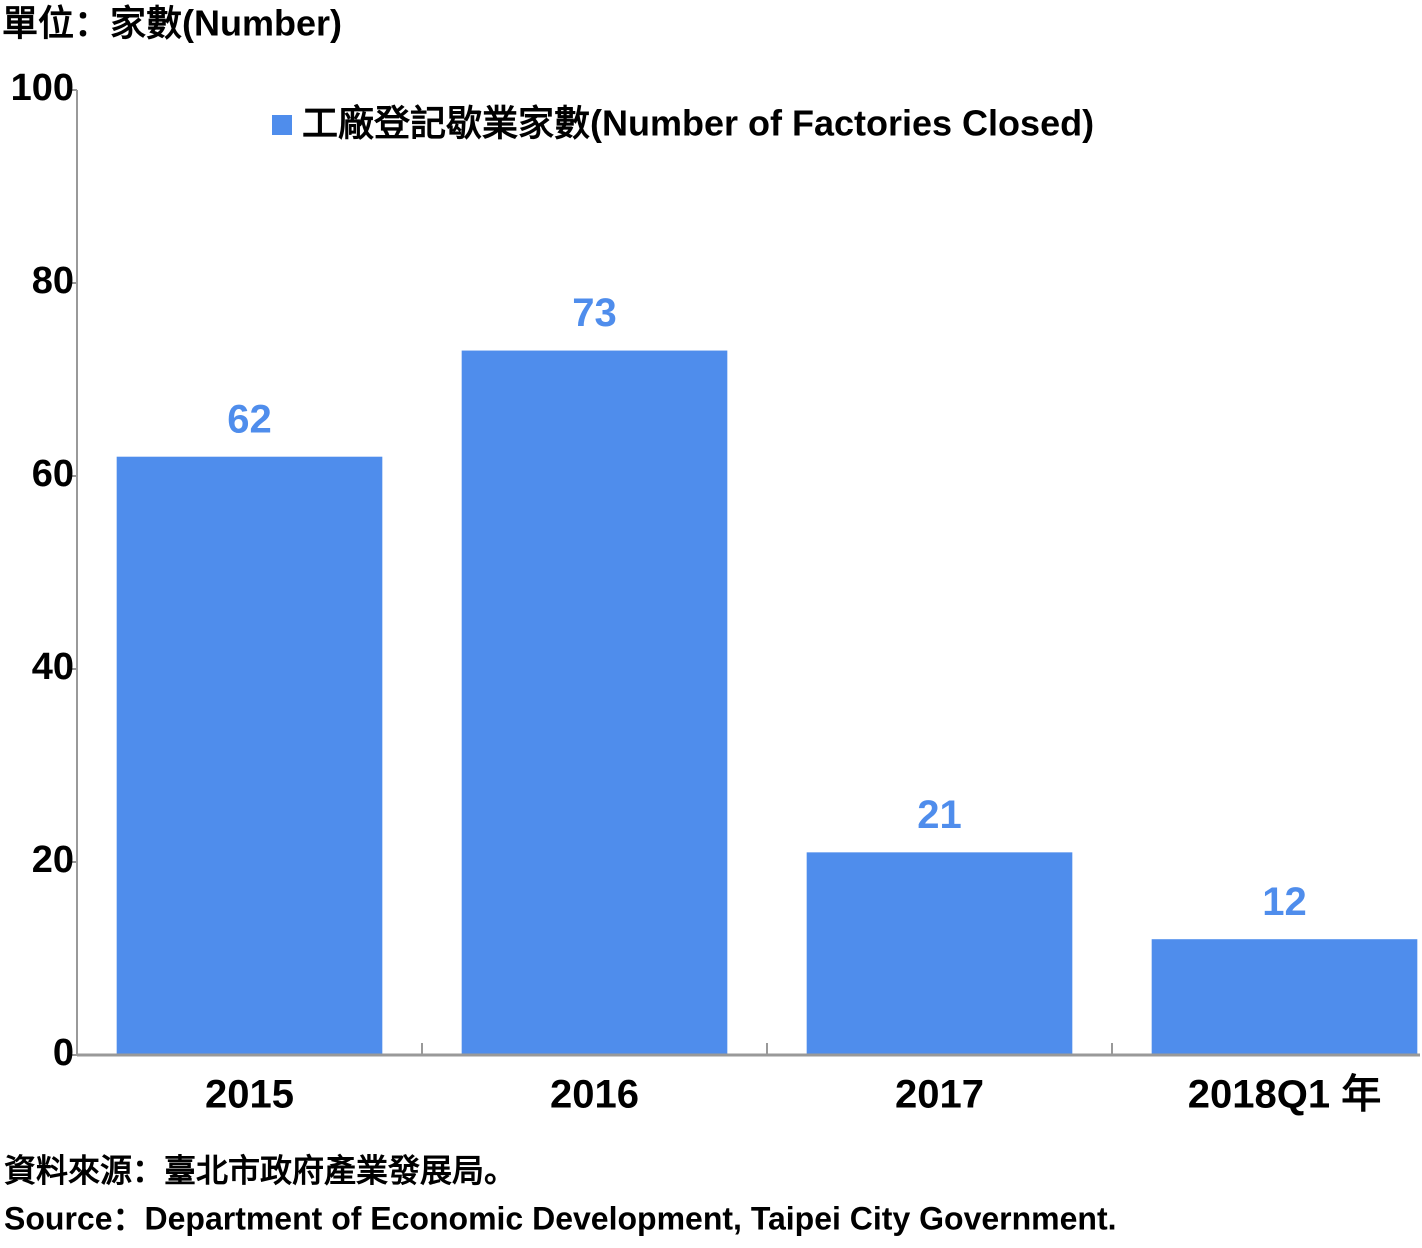  Describe the element at coordinates (53, 281) in the screenshot. I see `y-tick-label: 80` at that location.